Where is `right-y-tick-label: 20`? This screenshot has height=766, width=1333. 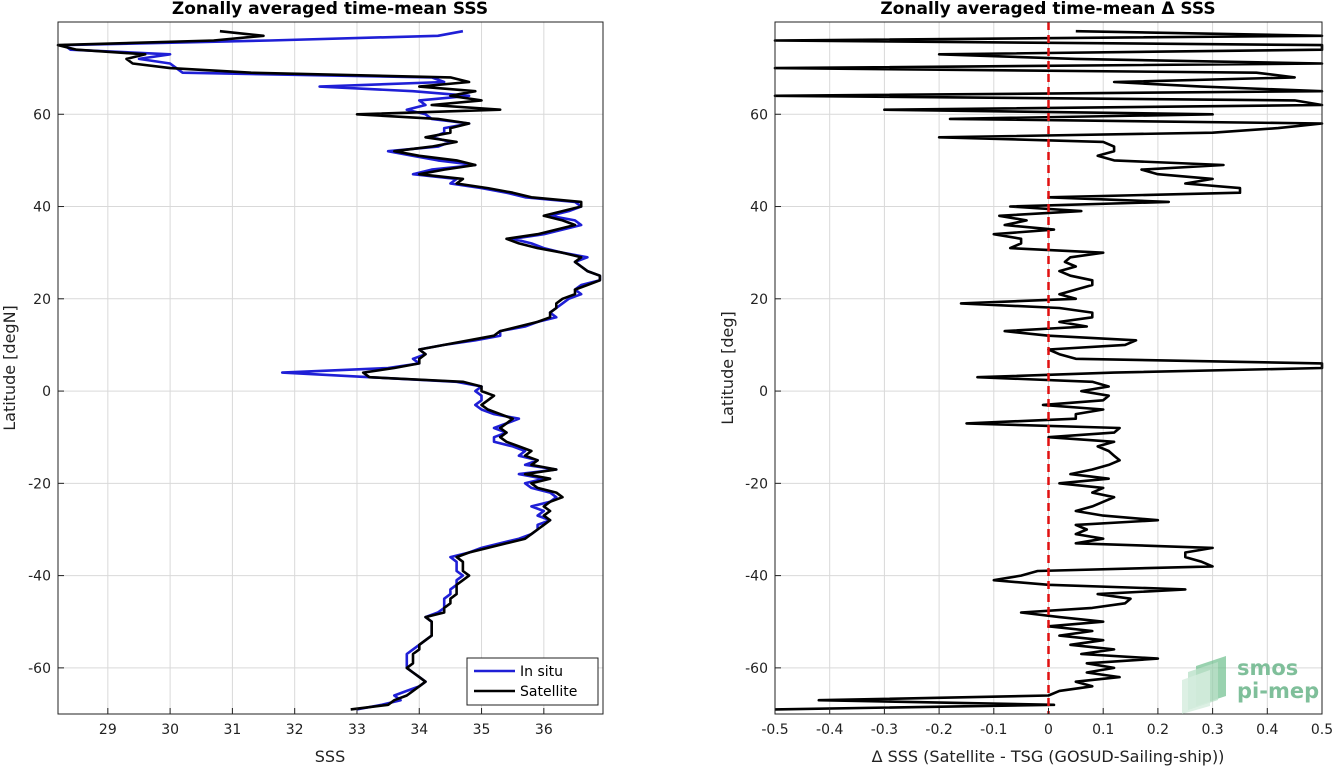
right-y-tick-label: 20 is located at coordinates (759, 300).